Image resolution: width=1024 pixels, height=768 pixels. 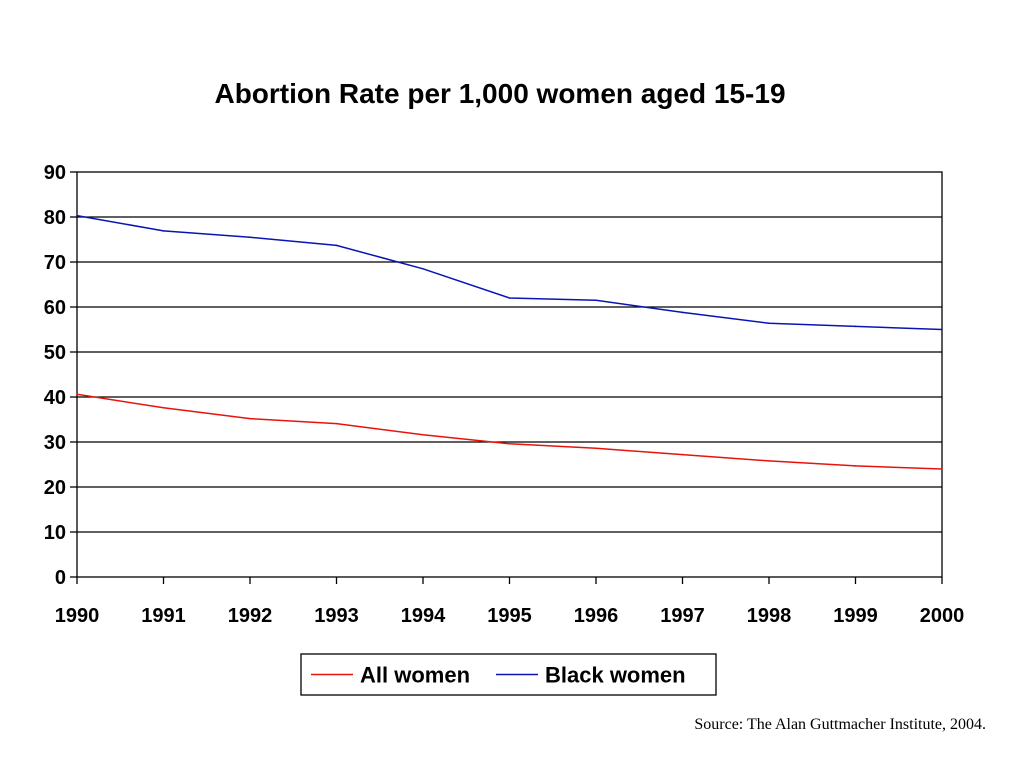 What do you see at coordinates (855, 616) in the screenshot?
I see `x-tick-label: 1999` at bounding box center [855, 616].